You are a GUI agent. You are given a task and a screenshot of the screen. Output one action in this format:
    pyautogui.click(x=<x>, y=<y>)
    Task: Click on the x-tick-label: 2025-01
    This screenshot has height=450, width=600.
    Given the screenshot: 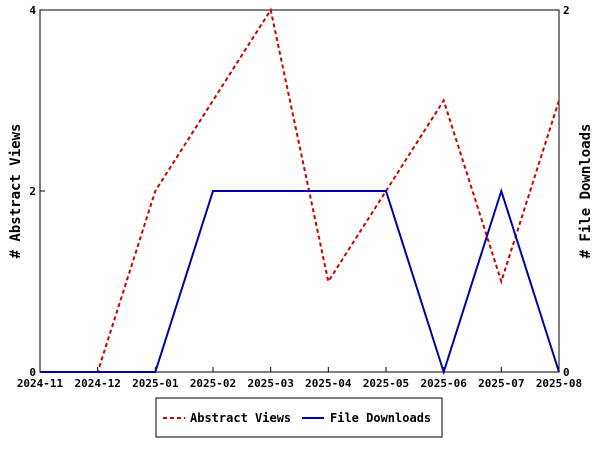 What is the action you would take?
    pyautogui.click(x=155, y=383)
    